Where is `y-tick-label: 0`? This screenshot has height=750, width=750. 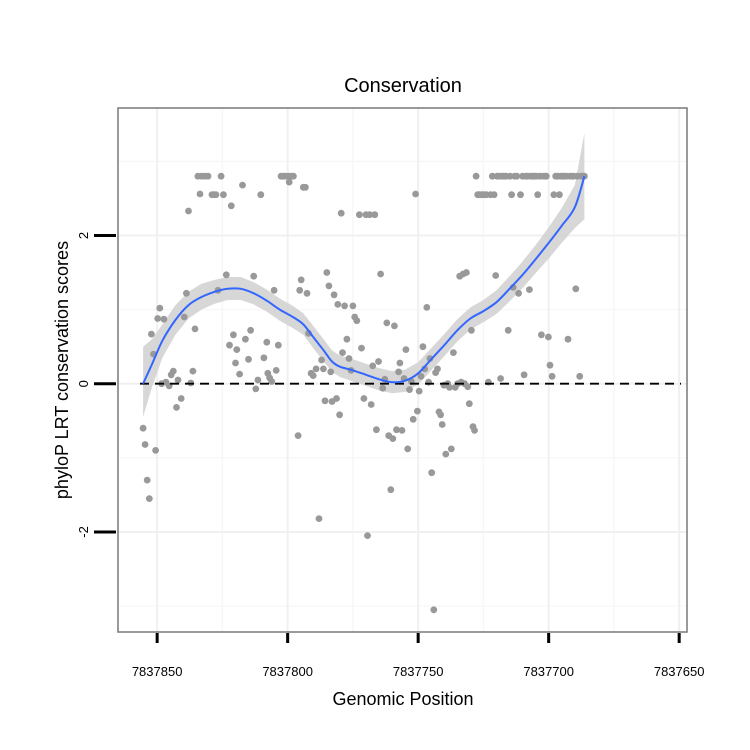
y-tick-label: 0 is located at coordinates (83, 383).